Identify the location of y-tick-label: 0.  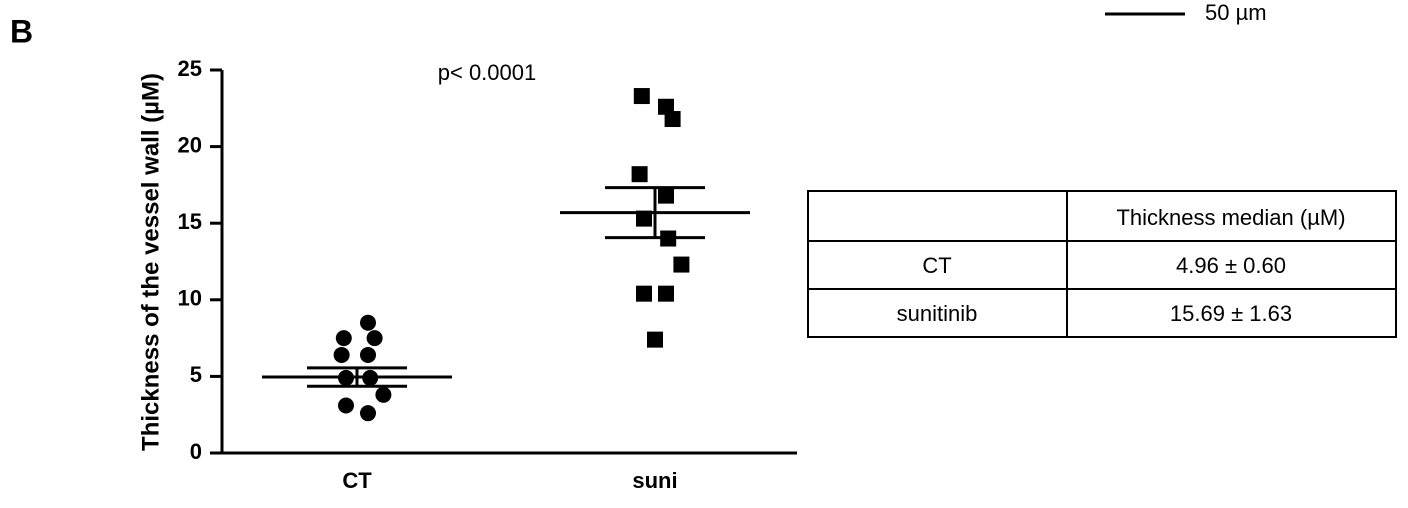
(196, 451).